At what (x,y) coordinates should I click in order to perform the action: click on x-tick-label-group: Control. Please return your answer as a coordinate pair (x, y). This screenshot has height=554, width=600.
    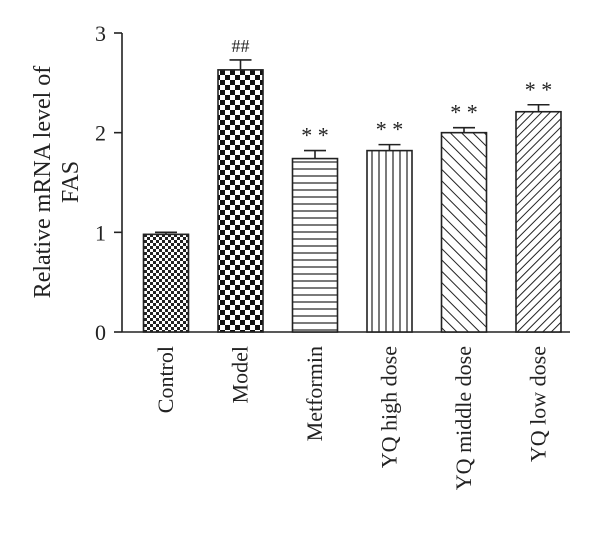
    Looking at the image, I should click on (165, 379).